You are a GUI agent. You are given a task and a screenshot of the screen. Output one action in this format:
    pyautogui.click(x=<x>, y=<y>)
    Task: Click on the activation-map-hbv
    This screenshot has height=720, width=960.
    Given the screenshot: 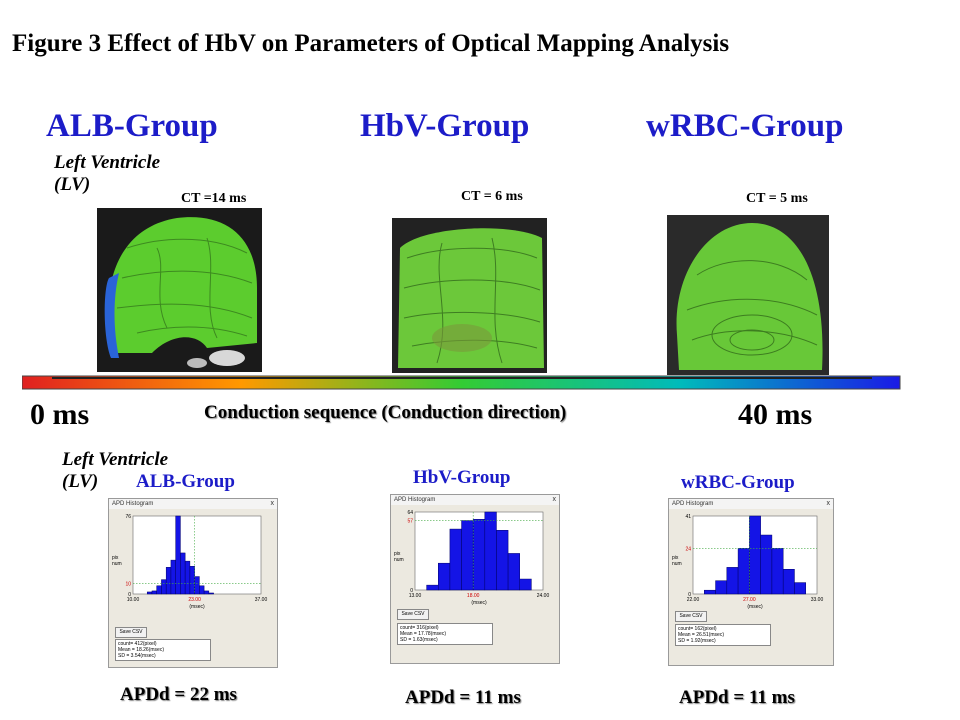 What is the action you would take?
    pyautogui.click(x=469, y=295)
    